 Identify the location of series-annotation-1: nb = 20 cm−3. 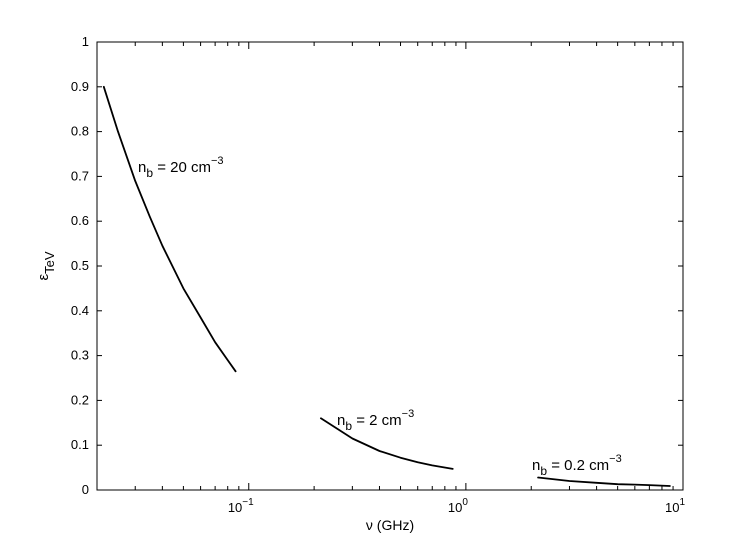
(181, 167).